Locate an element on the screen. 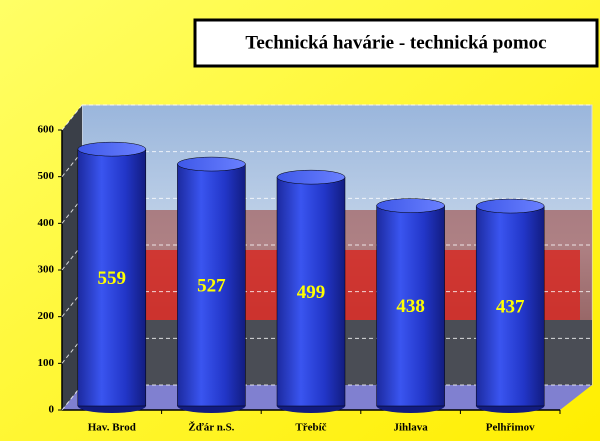  y-tick-label: 400 is located at coordinates (46, 223).